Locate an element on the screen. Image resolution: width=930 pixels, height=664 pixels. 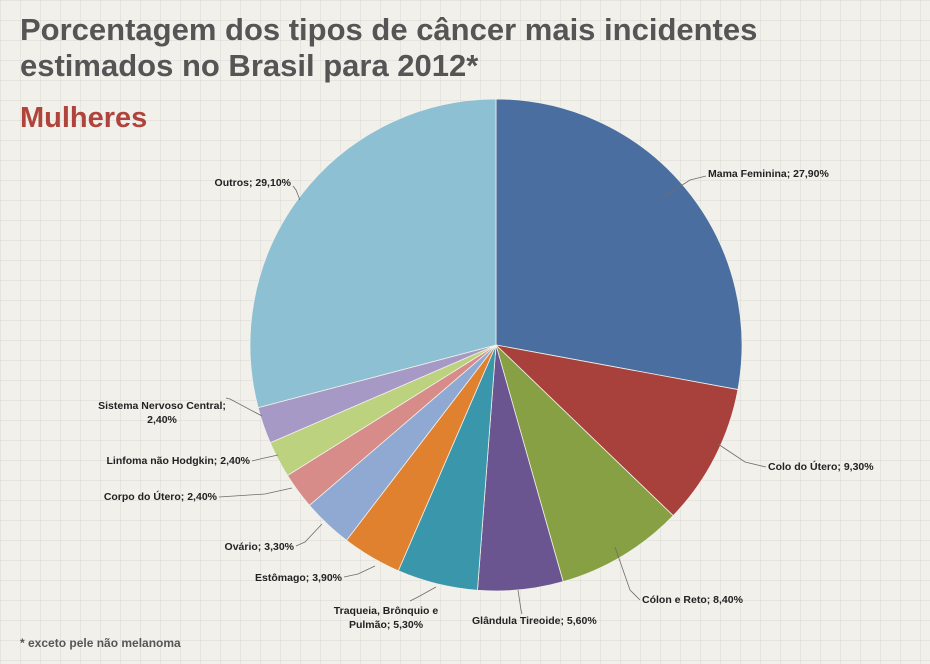
slice-label-estomago: Estômago; 3,90% is located at coordinates (299, 578).